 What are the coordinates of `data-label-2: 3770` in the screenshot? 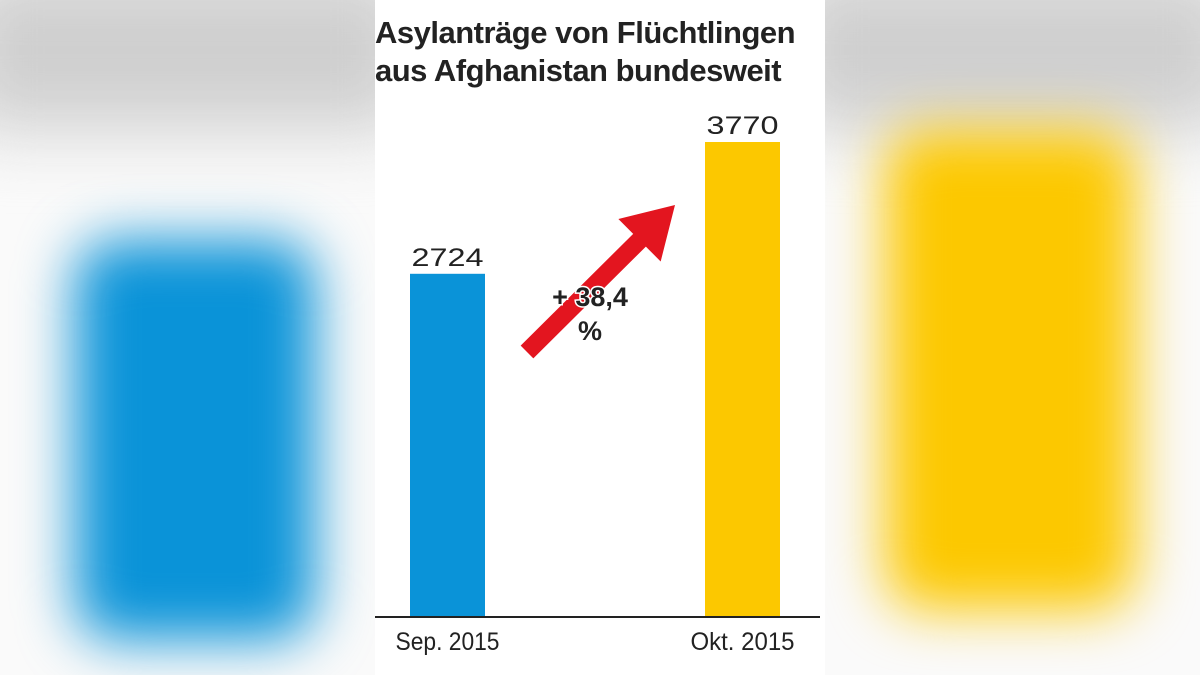 It's located at (743, 126).